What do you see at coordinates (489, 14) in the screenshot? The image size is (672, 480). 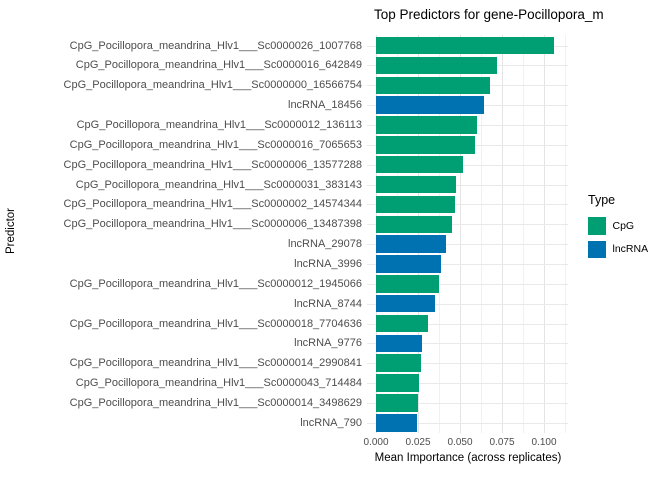 I see `chart-title: Top Predictors for gene-Pocillopora_m` at bounding box center [489, 14].